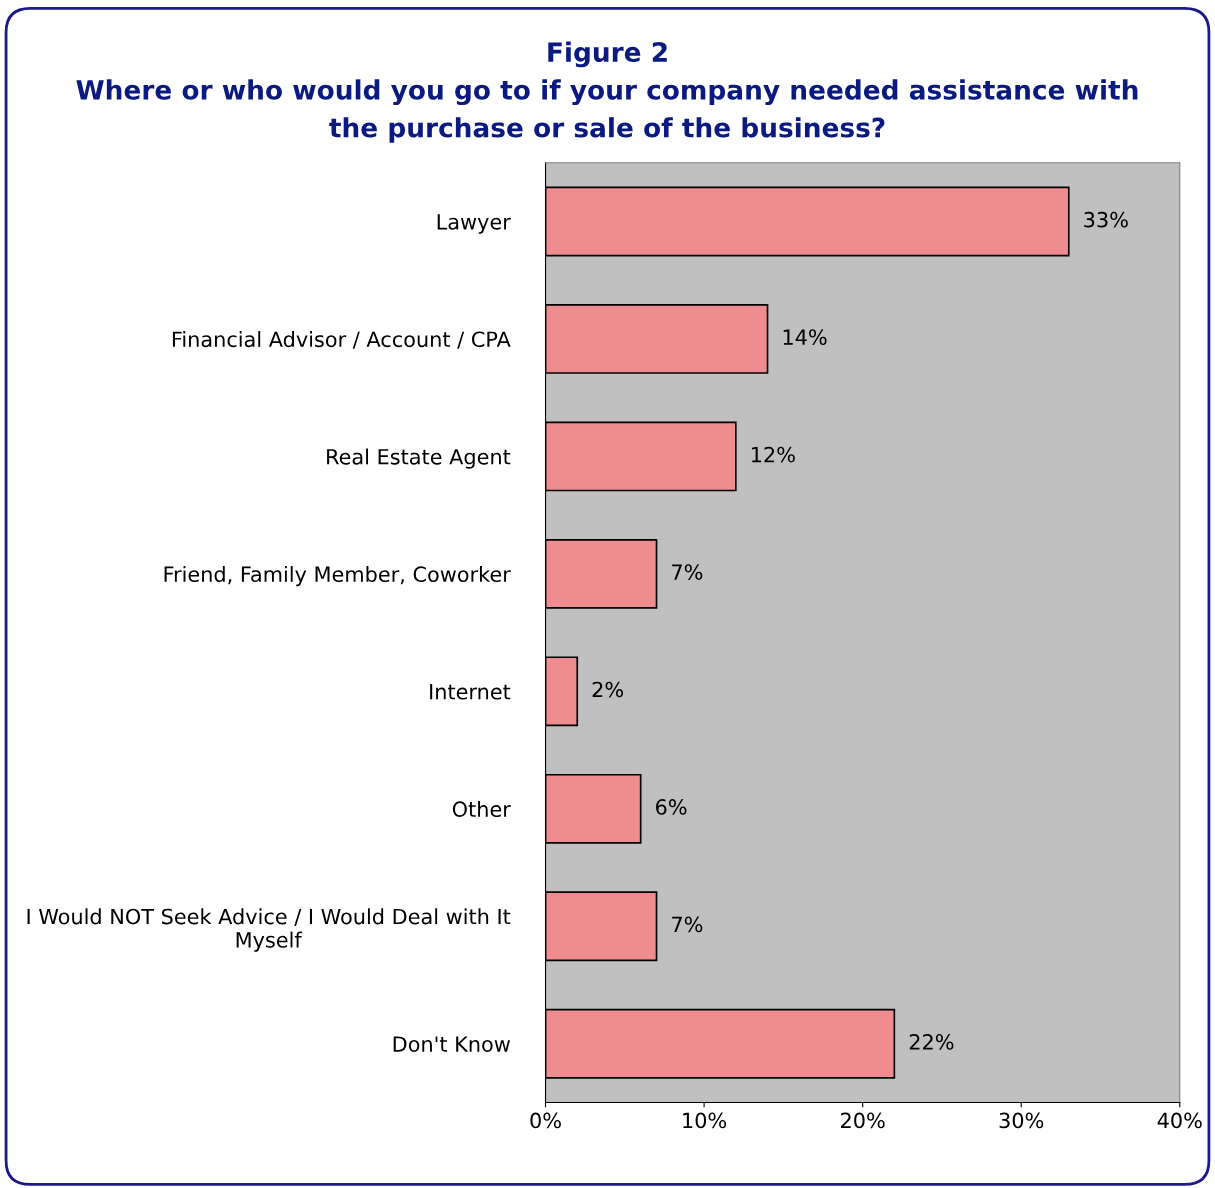 This screenshot has width=1215, height=1188. I want to click on x-tick-label: 40%, so click(1179, 1120).